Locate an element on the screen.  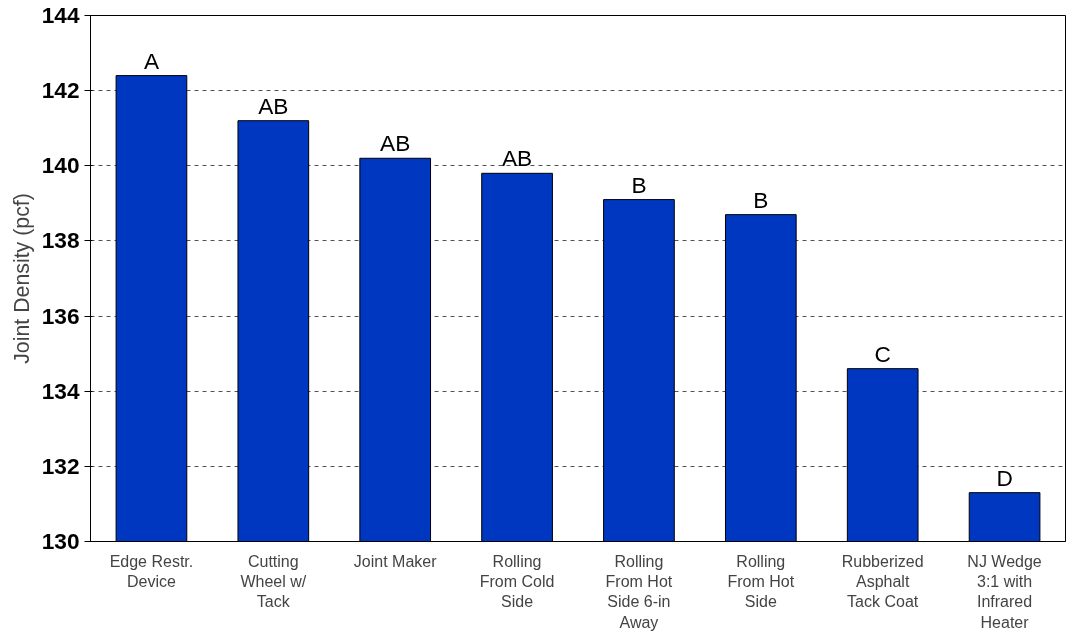
y-tick-label: 136 is located at coordinates (60, 315).